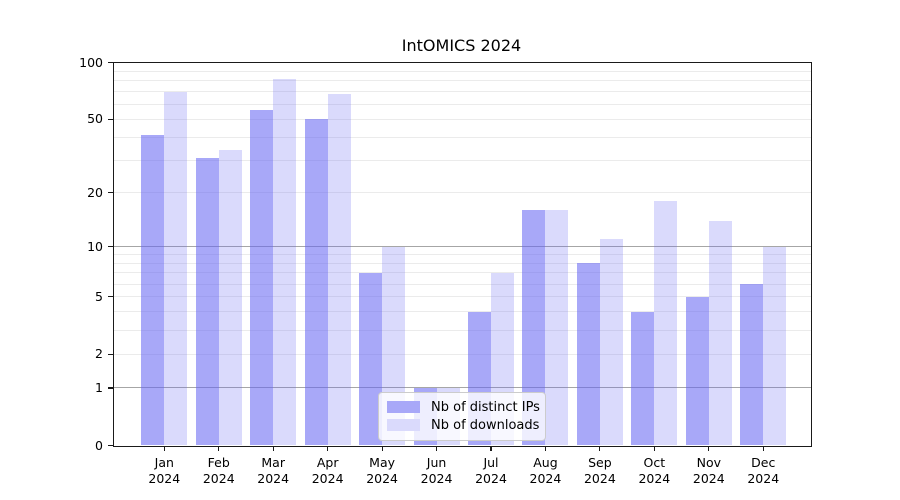  Describe the element at coordinates (99, 354) in the screenshot. I see `y-axis-tick-label: 2` at that location.